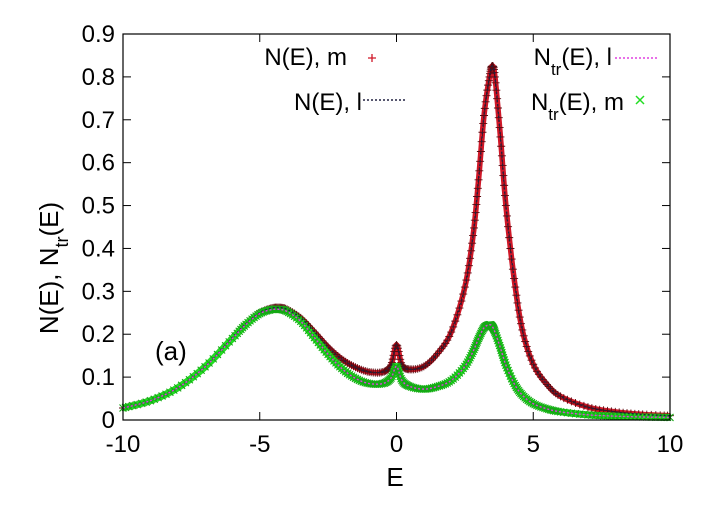 The width and height of the screenshot is (706, 524). I want to click on y-tick-label: 0.6, so click(98, 163).